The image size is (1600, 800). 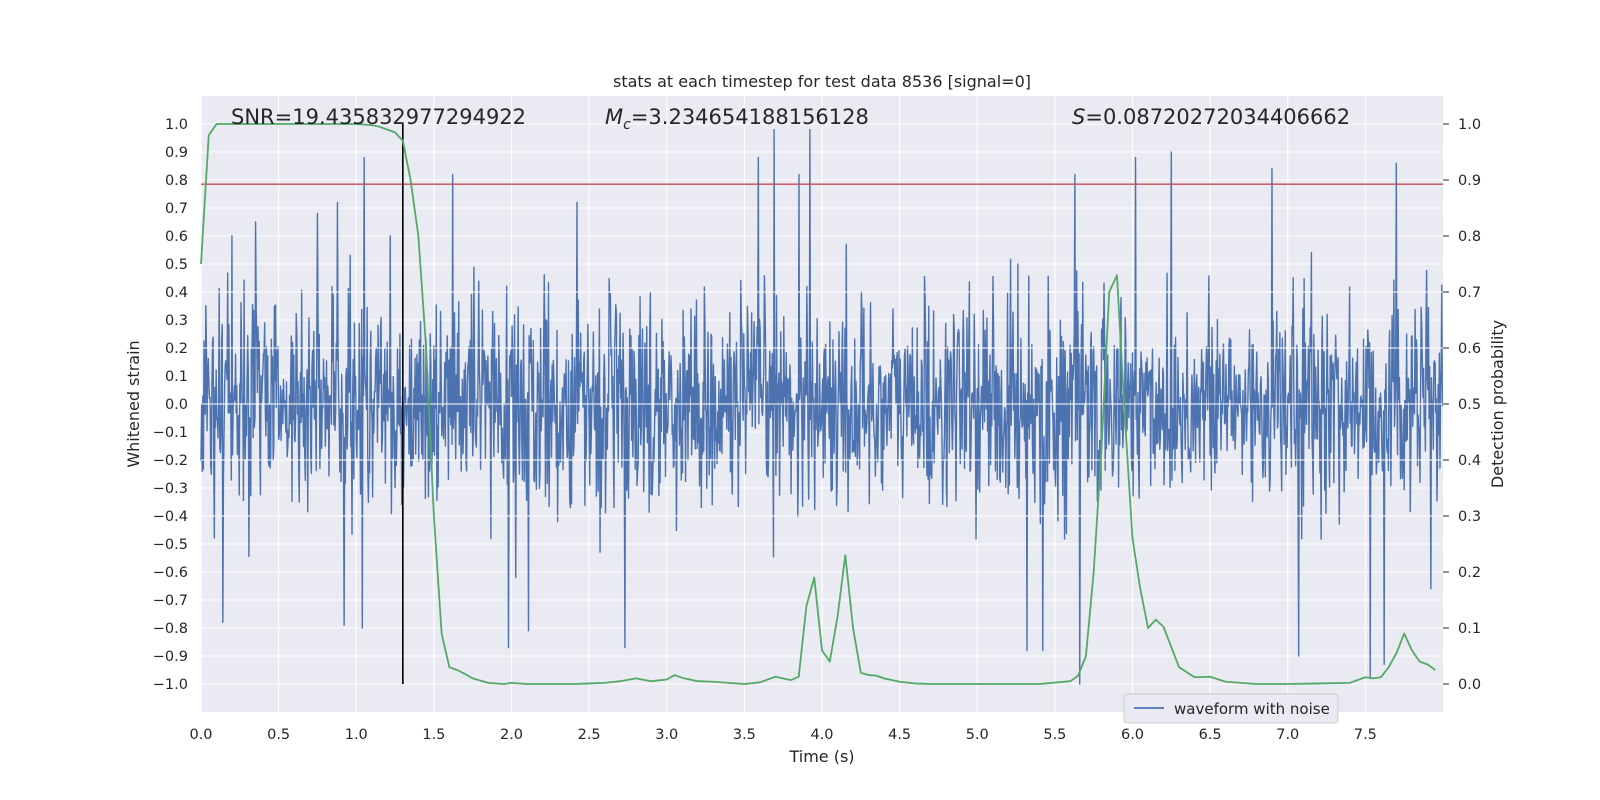 What do you see at coordinates (1469, 349) in the screenshot?
I see `y-right-tick-label: 0.6` at bounding box center [1469, 349].